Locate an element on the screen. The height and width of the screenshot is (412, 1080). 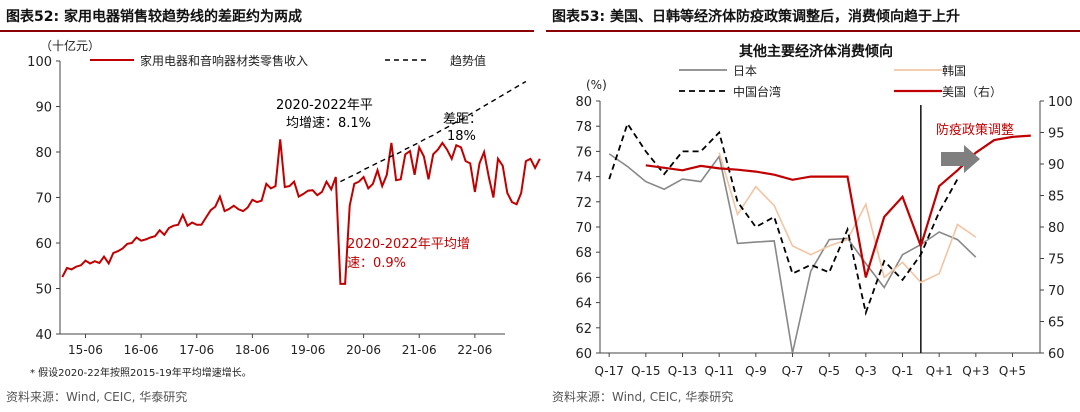
right-y-tick-label: 76 is located at coordinates (583, 152).